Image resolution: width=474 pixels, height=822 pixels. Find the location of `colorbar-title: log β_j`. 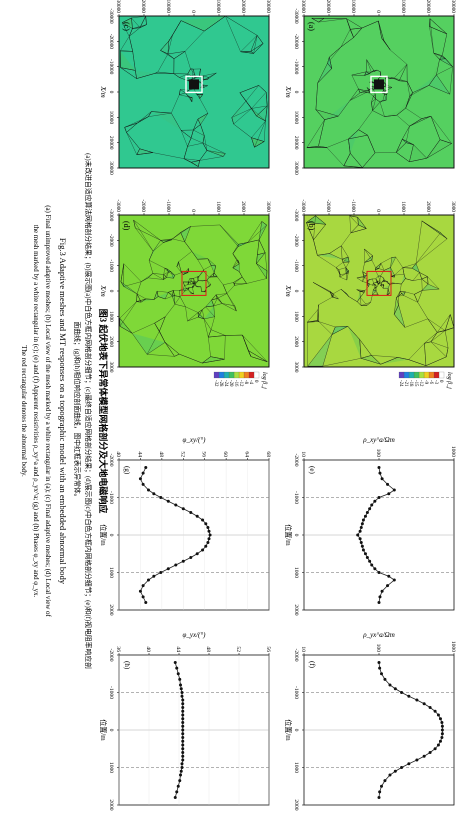

colorbar-title: log β_j is located at coordinates (449, 380).